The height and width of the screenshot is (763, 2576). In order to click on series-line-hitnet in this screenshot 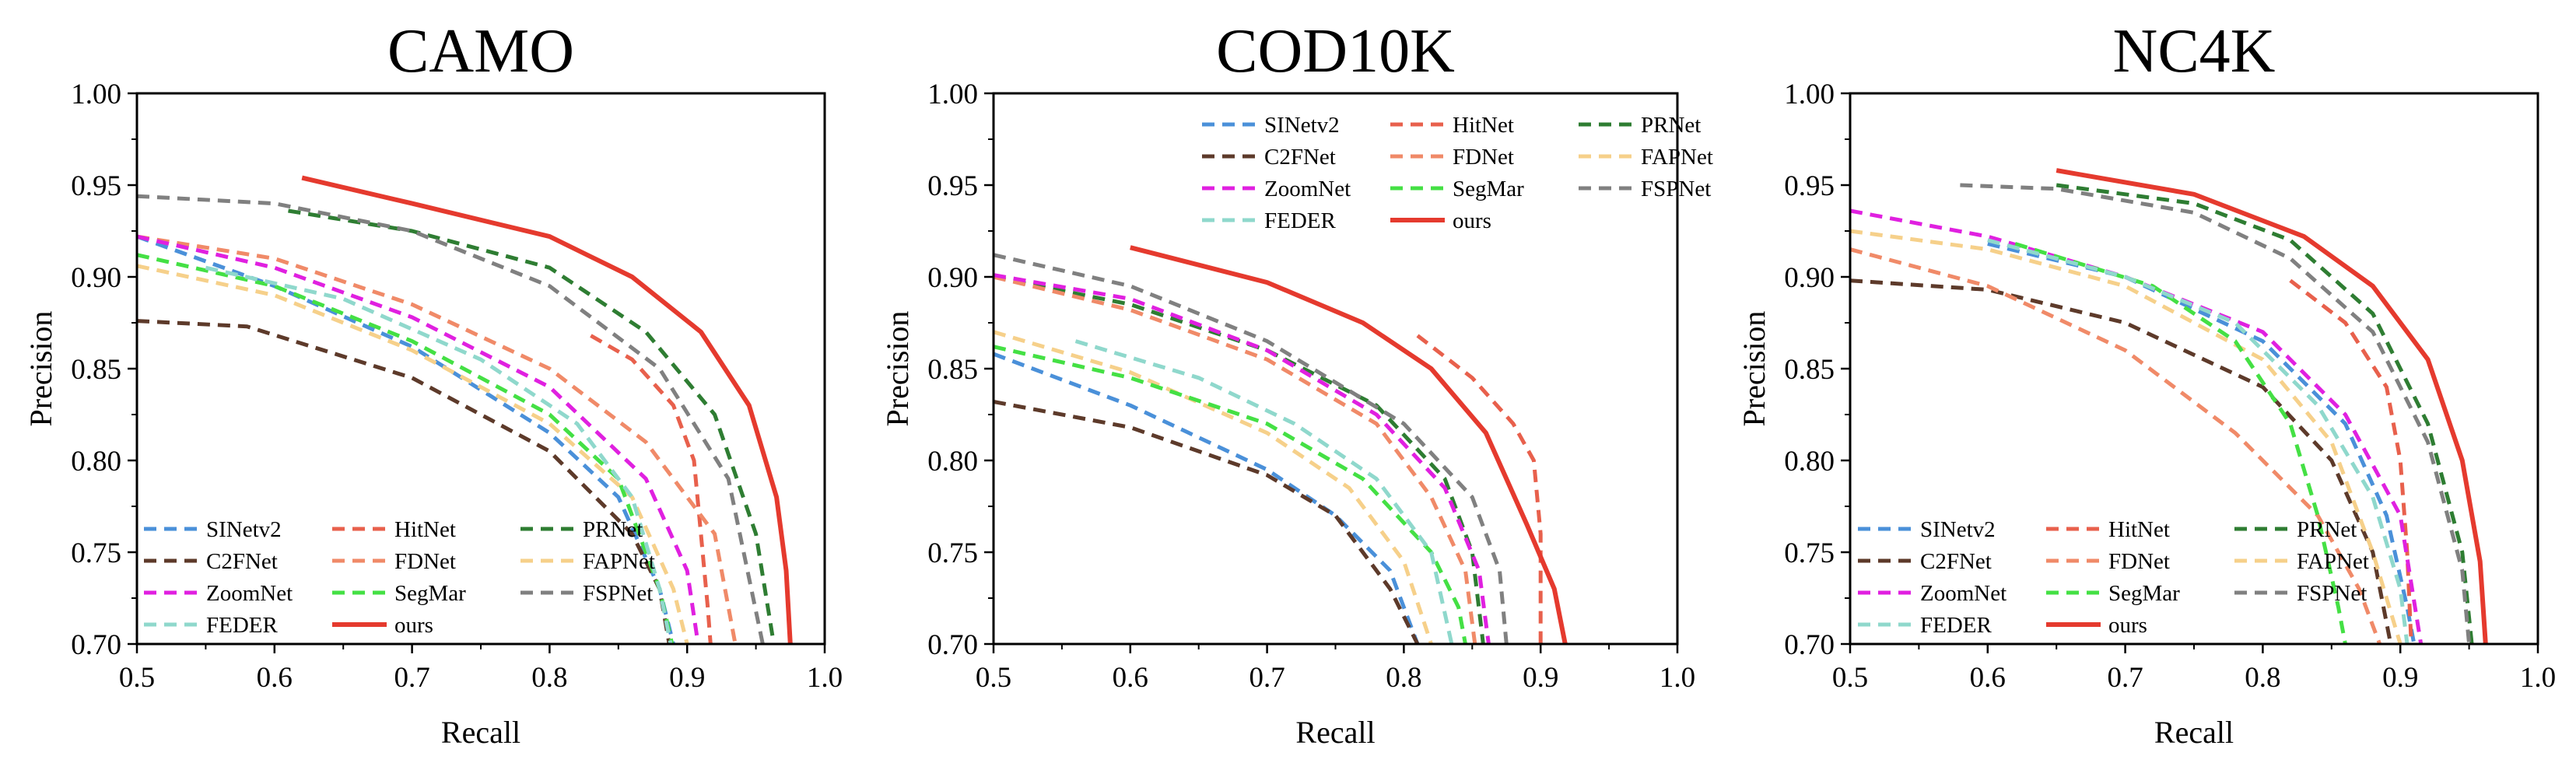, I will do `click(1480, 489)`.